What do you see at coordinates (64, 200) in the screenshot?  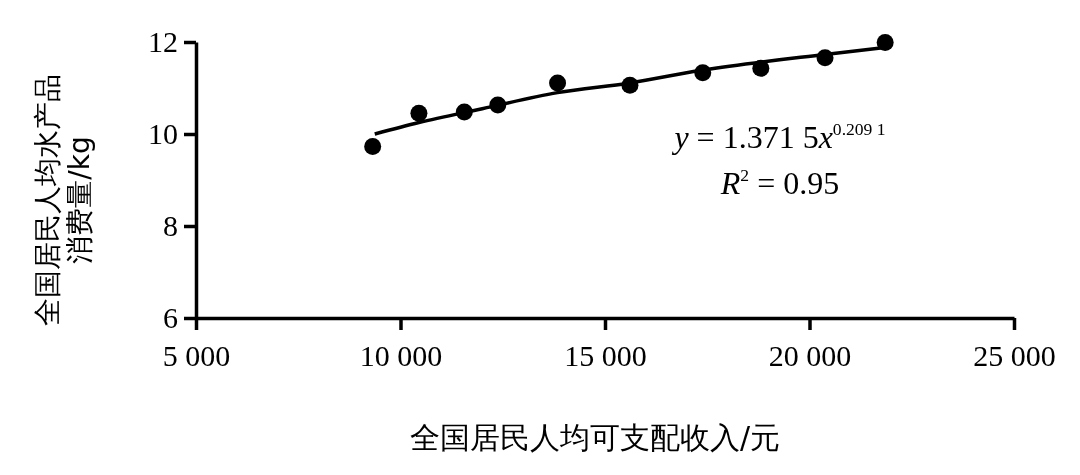 I see `y-axis-title: 全国居民人均水产品消费量/kg` at bounding box center [64, 200].